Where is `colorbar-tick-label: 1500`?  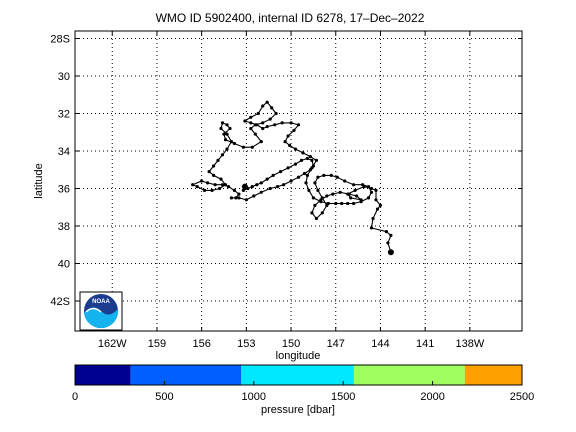
colorbar-tick-label: 1500 is located at coordinates (343, 397).